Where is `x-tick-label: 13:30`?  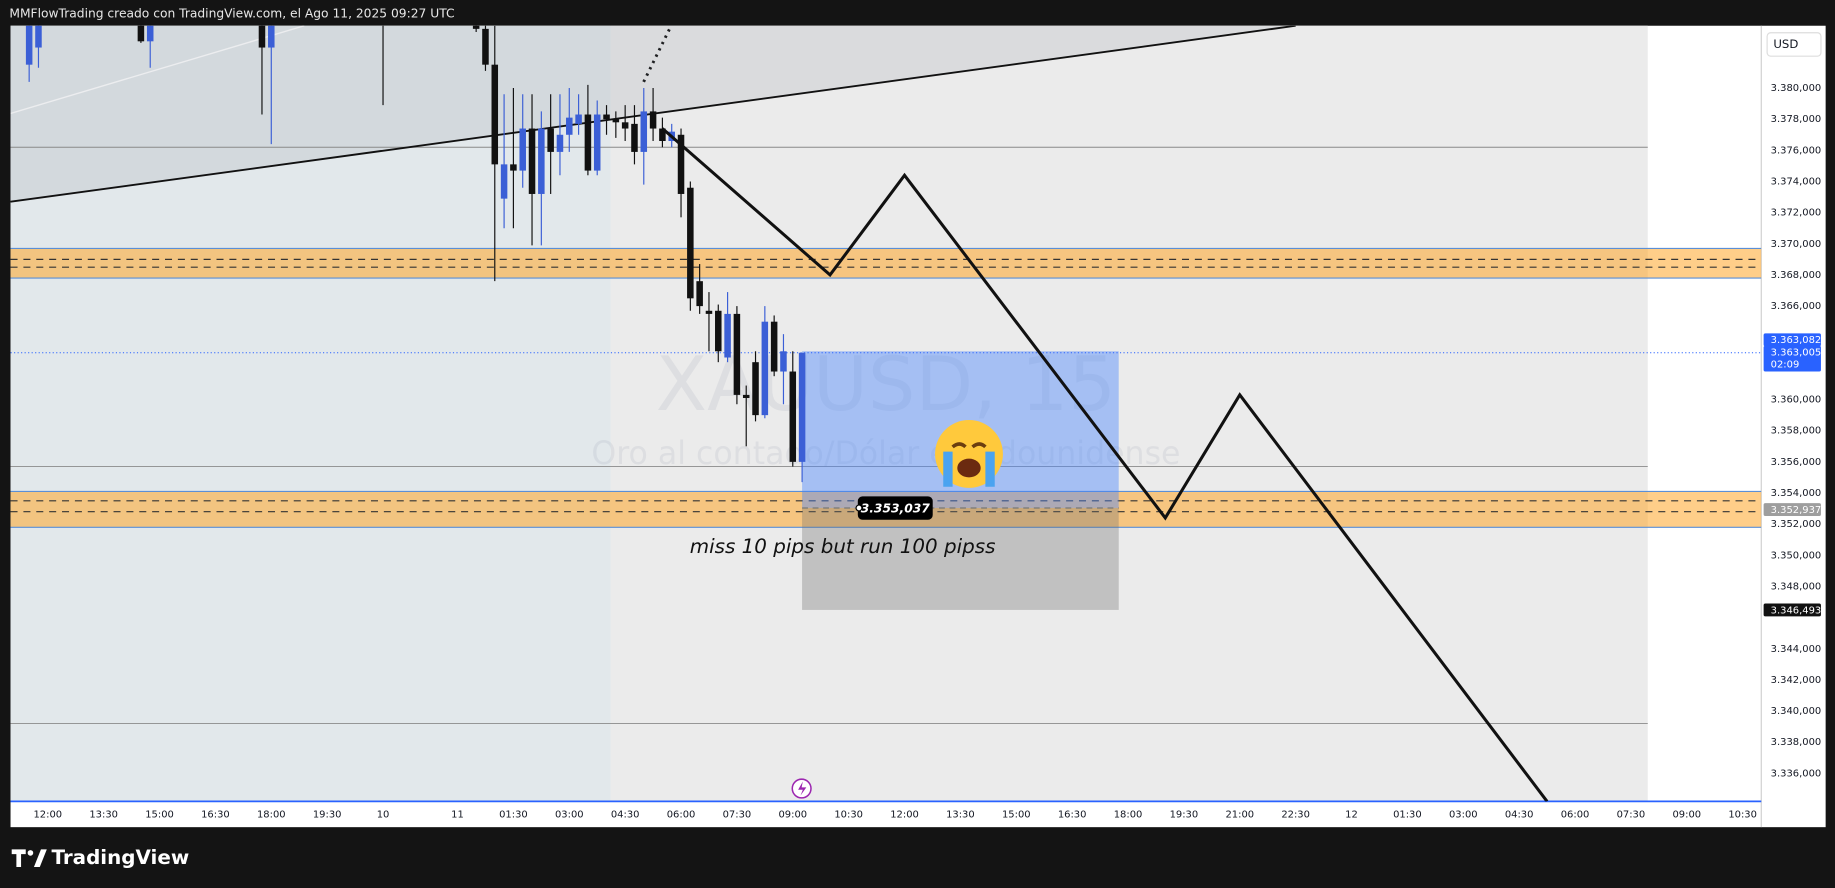
x-tick-label: 13:30 is located at coordinates (960, 814).